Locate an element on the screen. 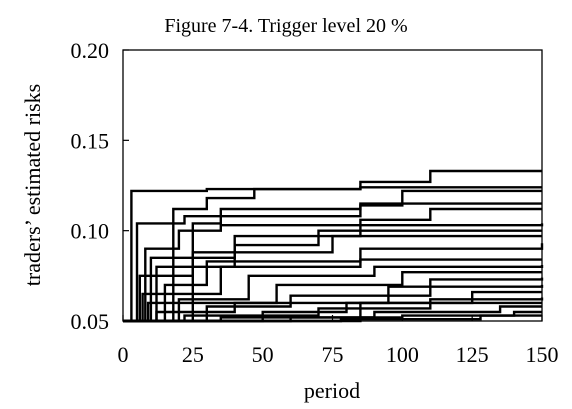  y-tick-label: 0.20 is located at coordinates (90, 50).